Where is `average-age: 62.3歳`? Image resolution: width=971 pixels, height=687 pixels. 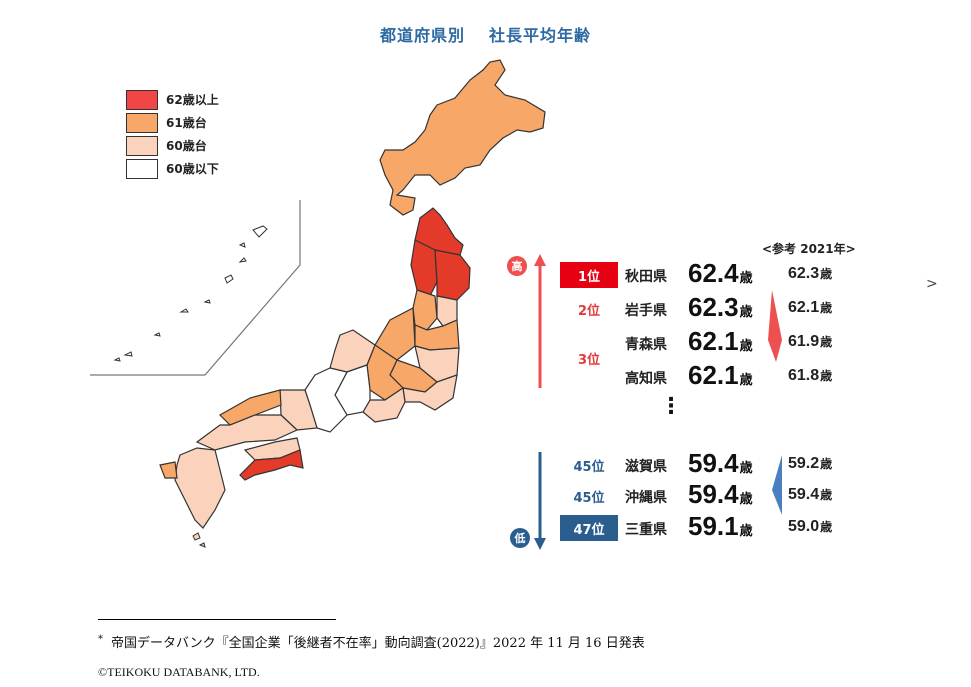
average-age: 62.3歳 is located at coordinates (720, 307).